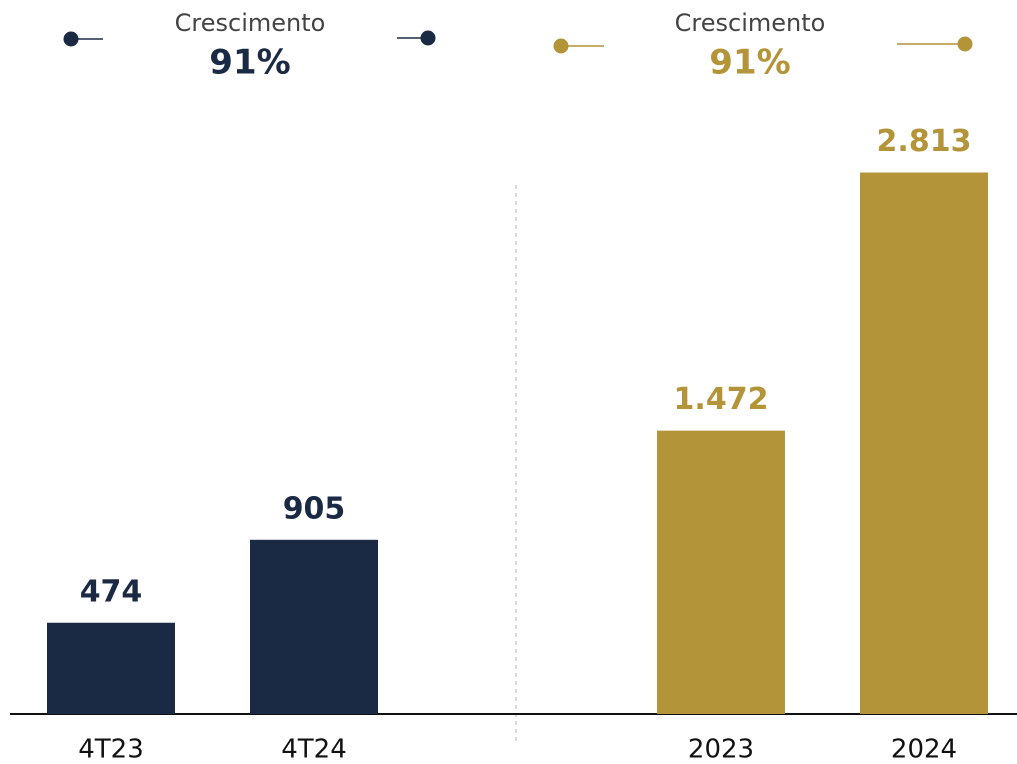 This screenshot has width=1017, height=764. What do you see at coordinates (924, 749) in the screenshot?
I see `x-tick-label: 2024` at bounding box center [924, 749].